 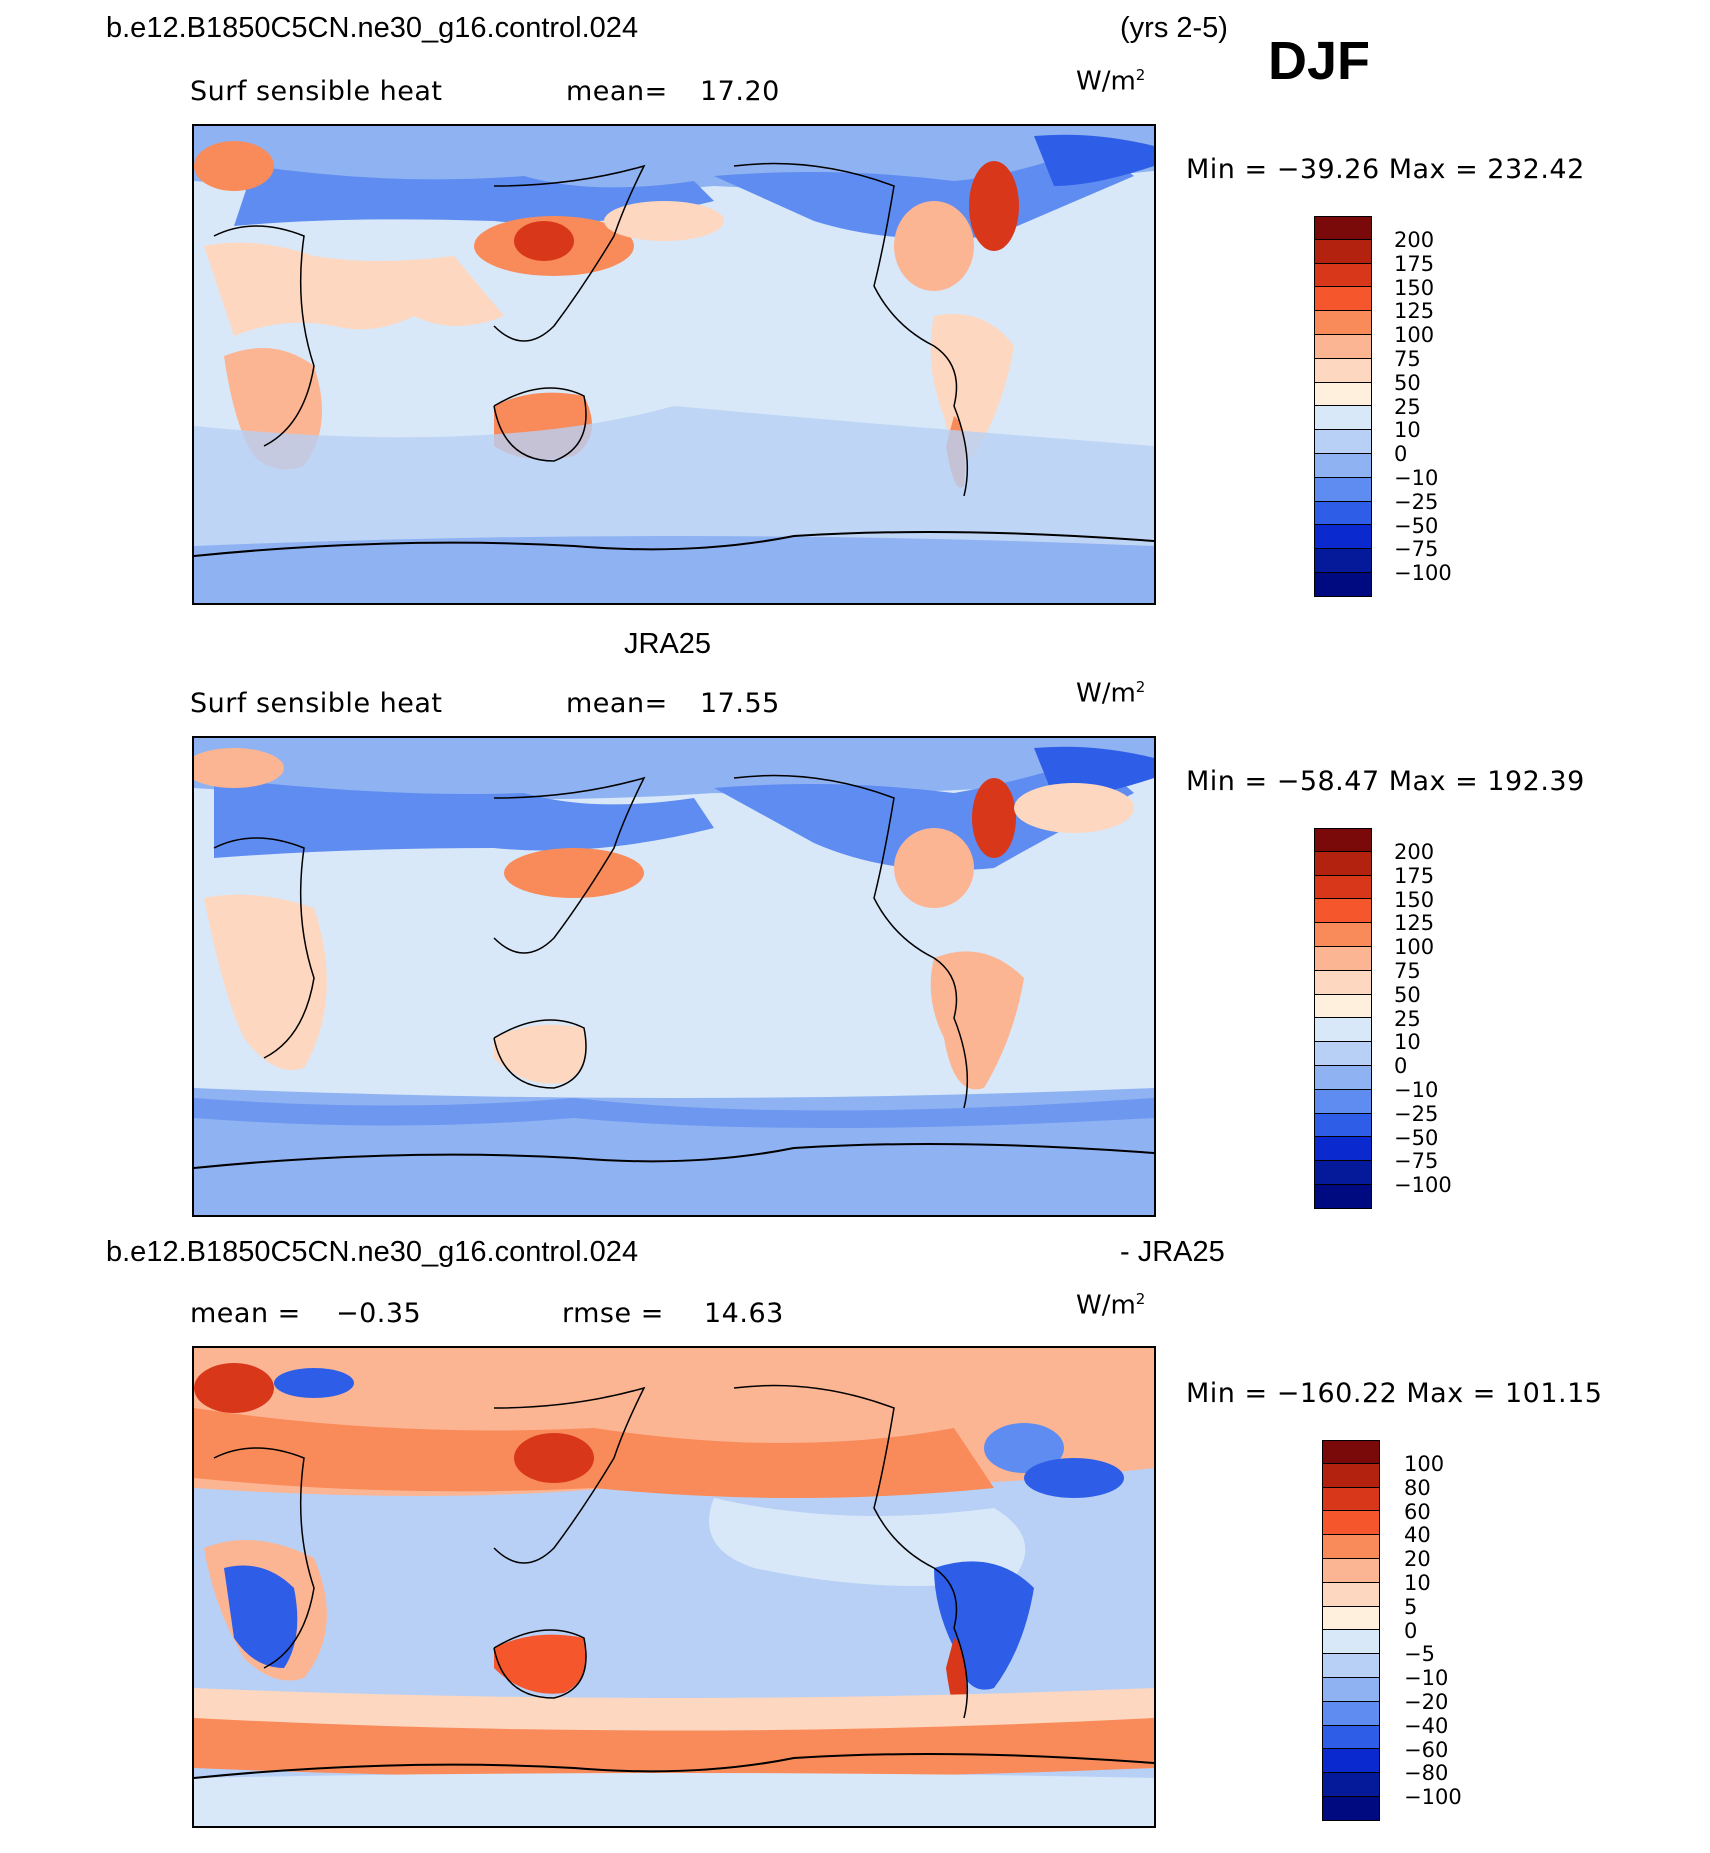 What do you see at coordinates (674, 976) in the screenshot?
I see `panel2-map` at bounding box center [674, 976].